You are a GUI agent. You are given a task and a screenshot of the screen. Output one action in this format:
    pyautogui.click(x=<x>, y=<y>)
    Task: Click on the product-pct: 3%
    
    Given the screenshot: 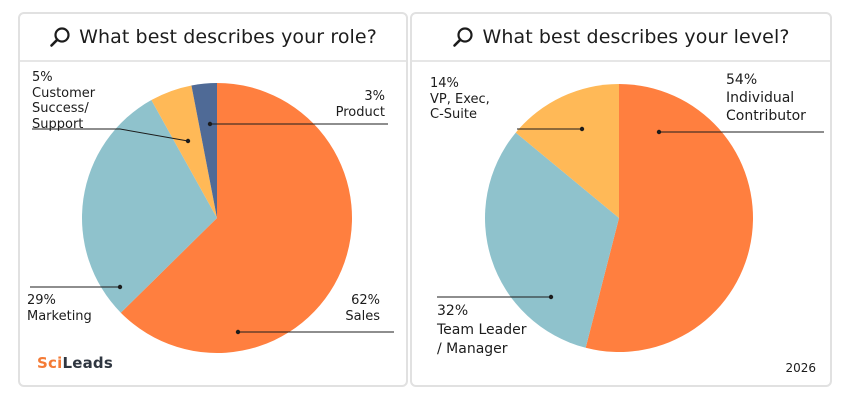 What is the action you would take?
    pyautogui.click(x=374, y=96)
    